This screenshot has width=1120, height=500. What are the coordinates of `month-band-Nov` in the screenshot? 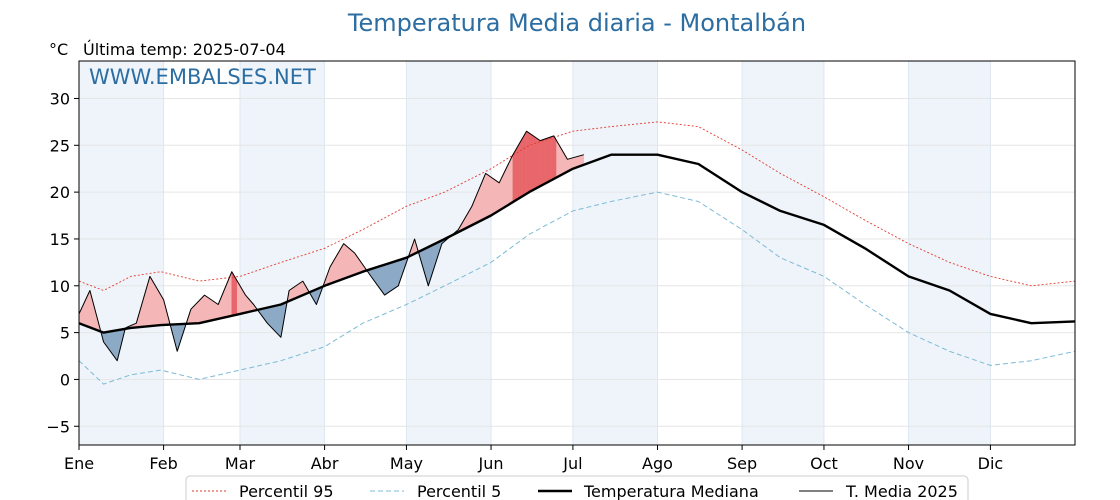 It's located at (949, 253).